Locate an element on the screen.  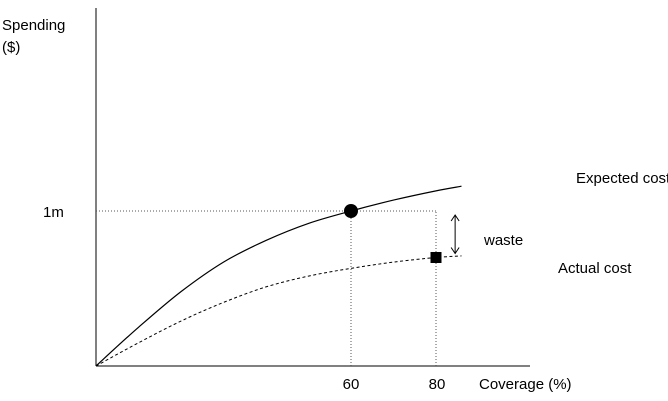
expected-cost-marker is located at coordinates (351, 211).